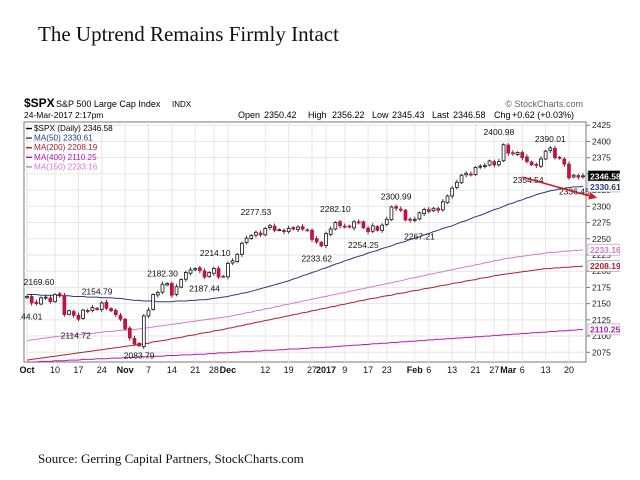 Image resolution: width=640 pixels, height=480 pixels. I want to click on x-tick-label: 20, so click(569, 370).